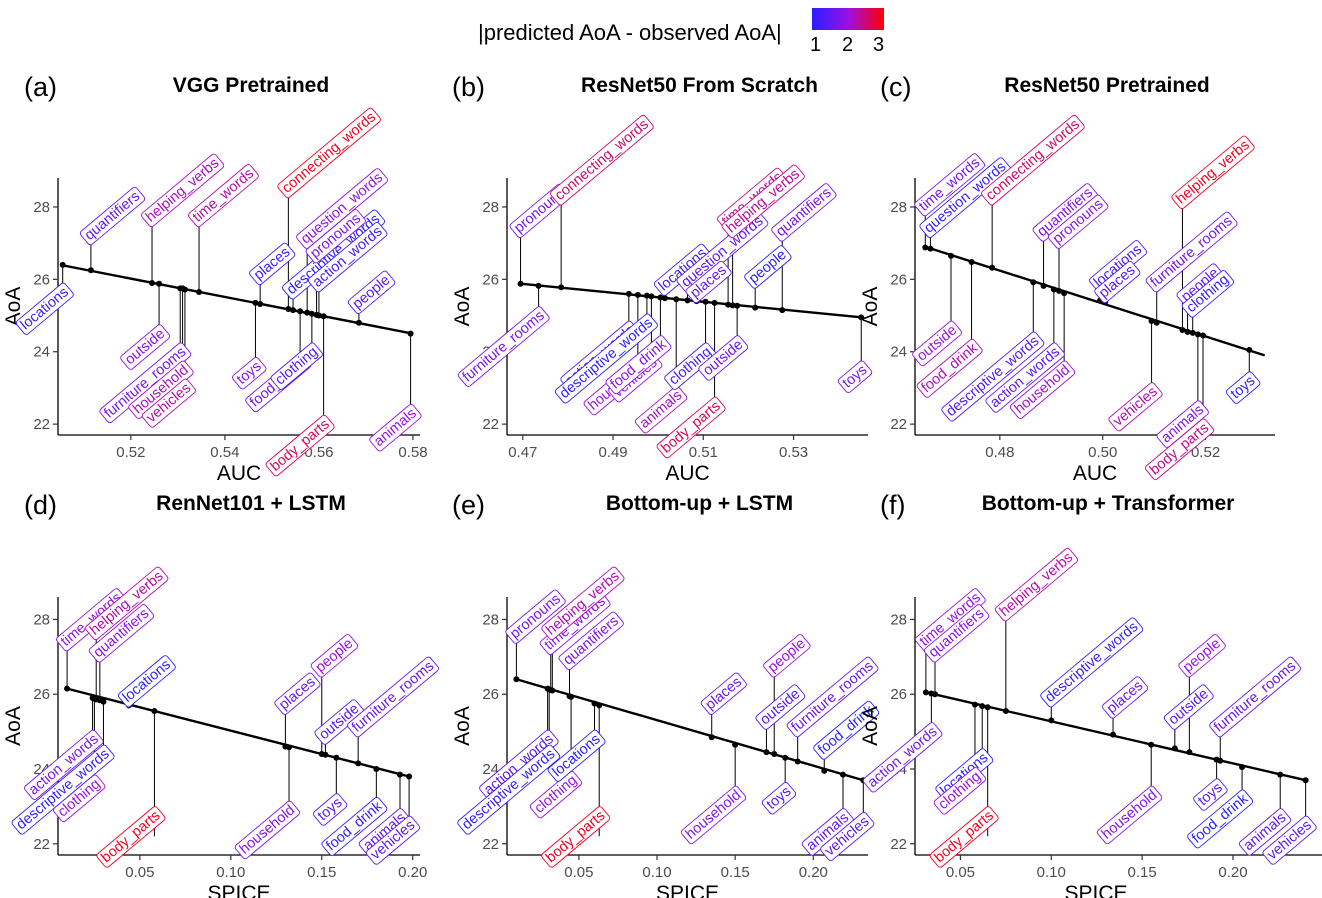  I want to click on category-label-text: people, so click(372, 292).